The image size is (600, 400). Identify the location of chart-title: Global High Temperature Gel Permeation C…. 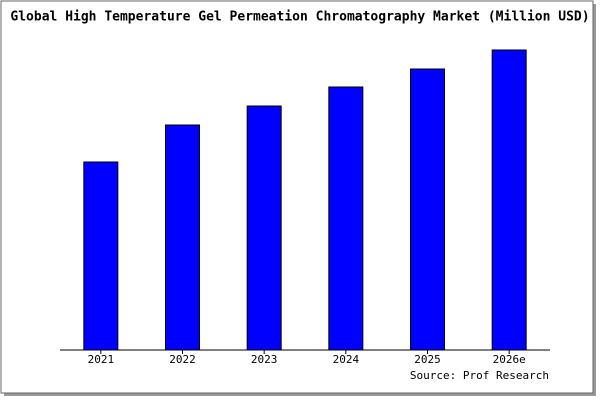
(299, 17).